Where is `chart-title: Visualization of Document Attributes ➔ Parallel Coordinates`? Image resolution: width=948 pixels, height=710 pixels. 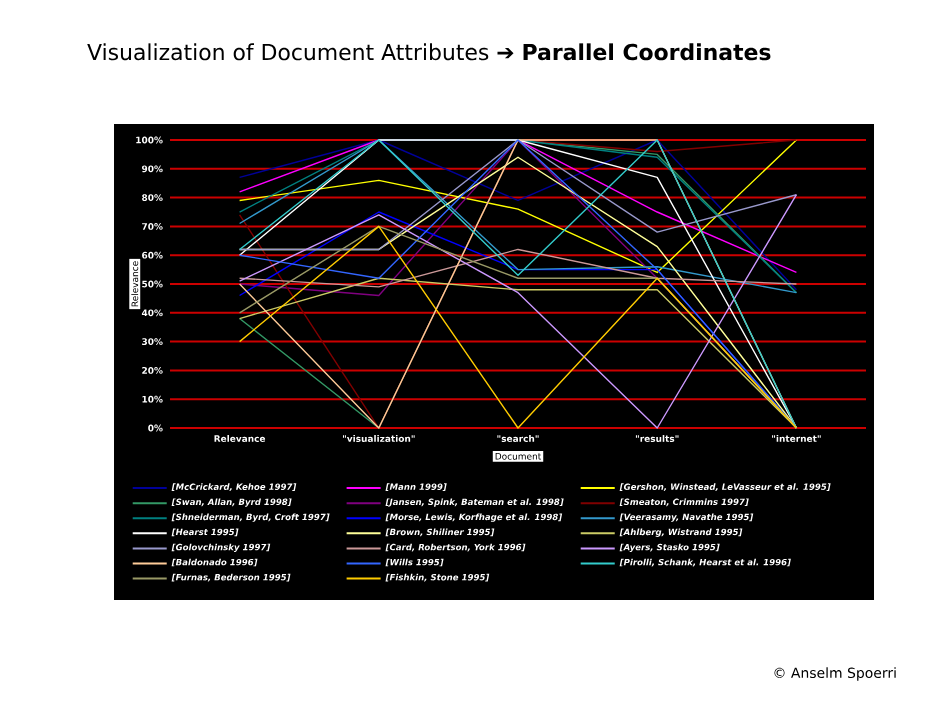
chart-title: Visualization of Document Attributes ➔ Parallel Coordinates is located at coordinates (429, 52).